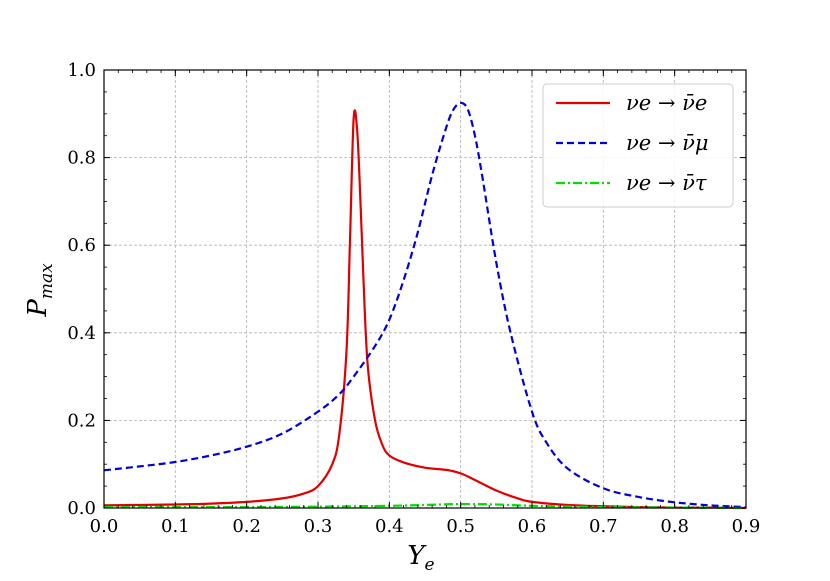 The image size is (830, 581). What do you see at coordinates (81, 333) in the screenshot?
I see `y-tick-label: 0.4` at bounding box center [81, 333].